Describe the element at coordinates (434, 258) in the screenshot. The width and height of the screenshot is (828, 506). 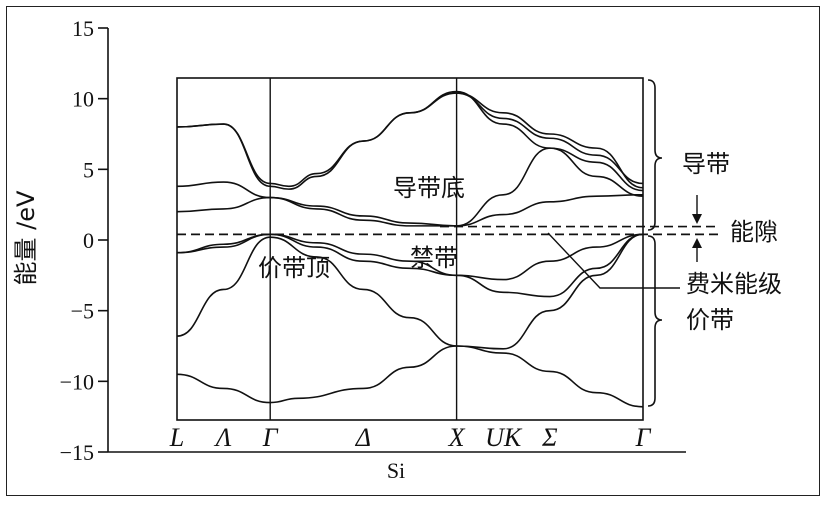
I see `annotation-forbidden-band: 禁带` at that location.